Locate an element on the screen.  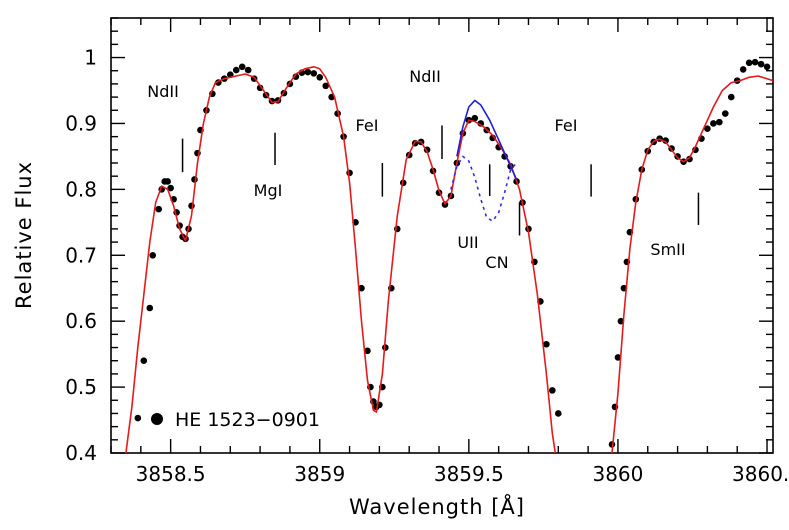
line-id-label: SmII is located at coordinates (667, 249).